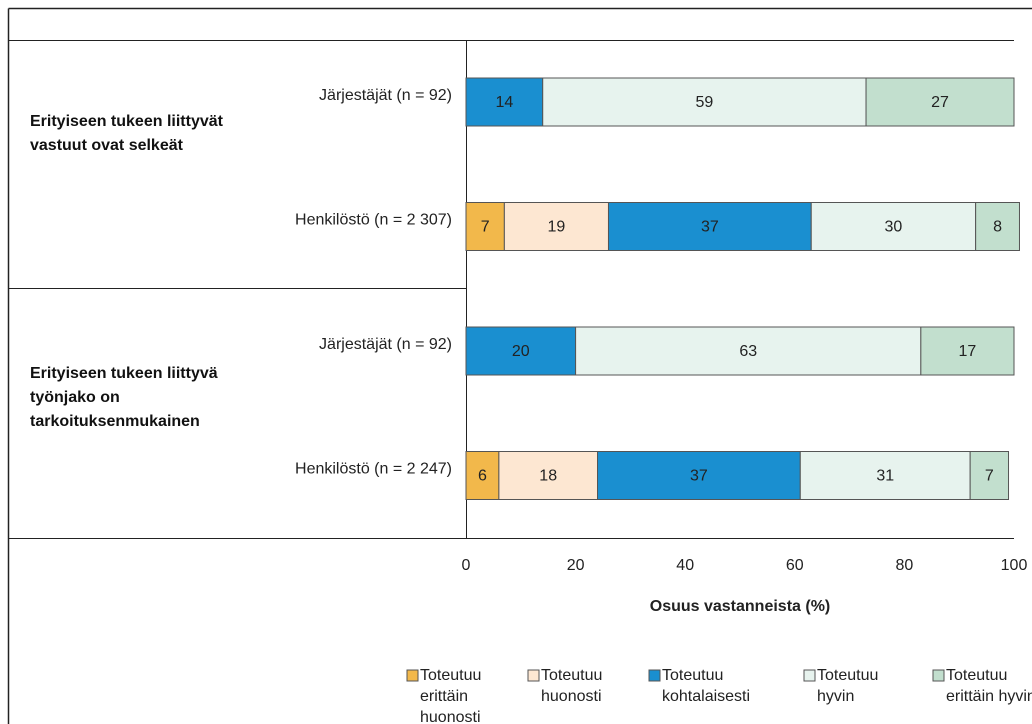  I want to click on legend-label: Toteutuu kohtalaisesti, so click(706, 686).